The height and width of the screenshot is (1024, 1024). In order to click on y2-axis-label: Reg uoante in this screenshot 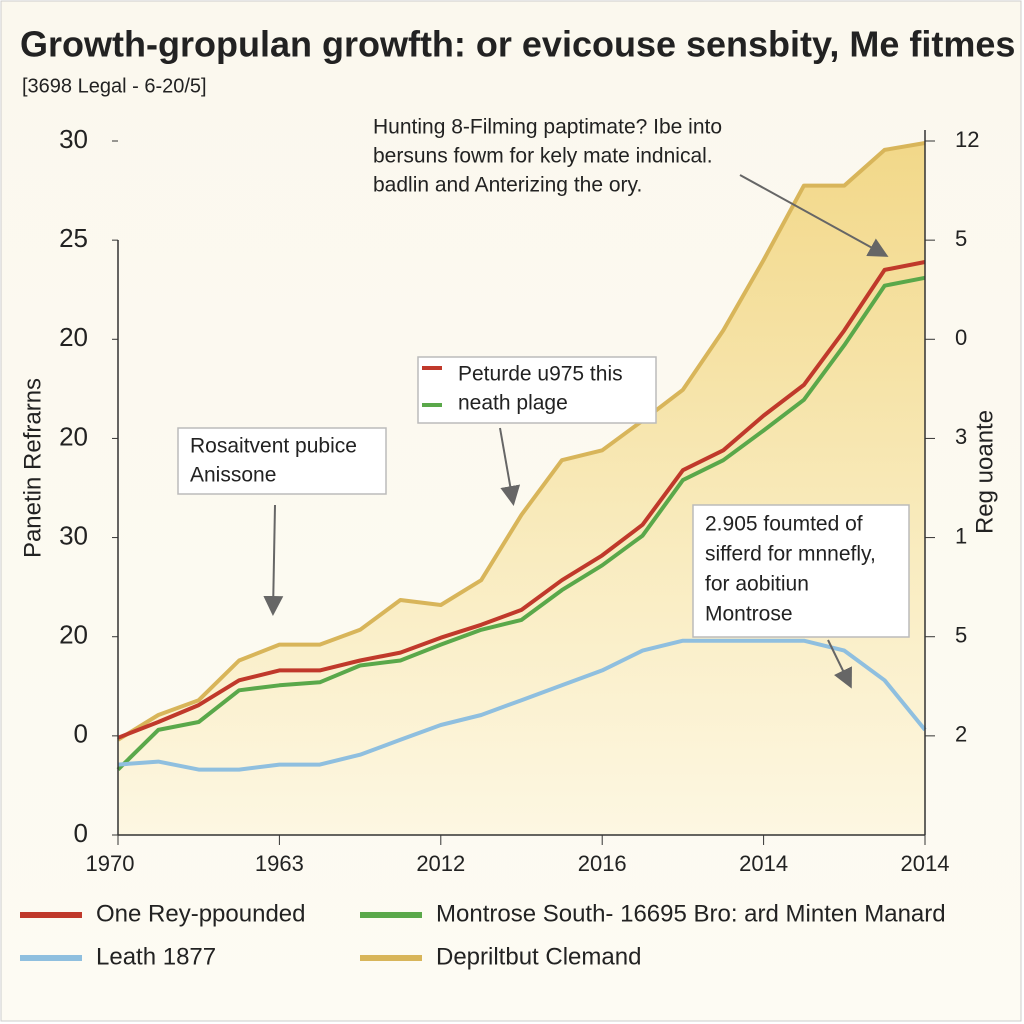, I will do `click(984, 472)`.